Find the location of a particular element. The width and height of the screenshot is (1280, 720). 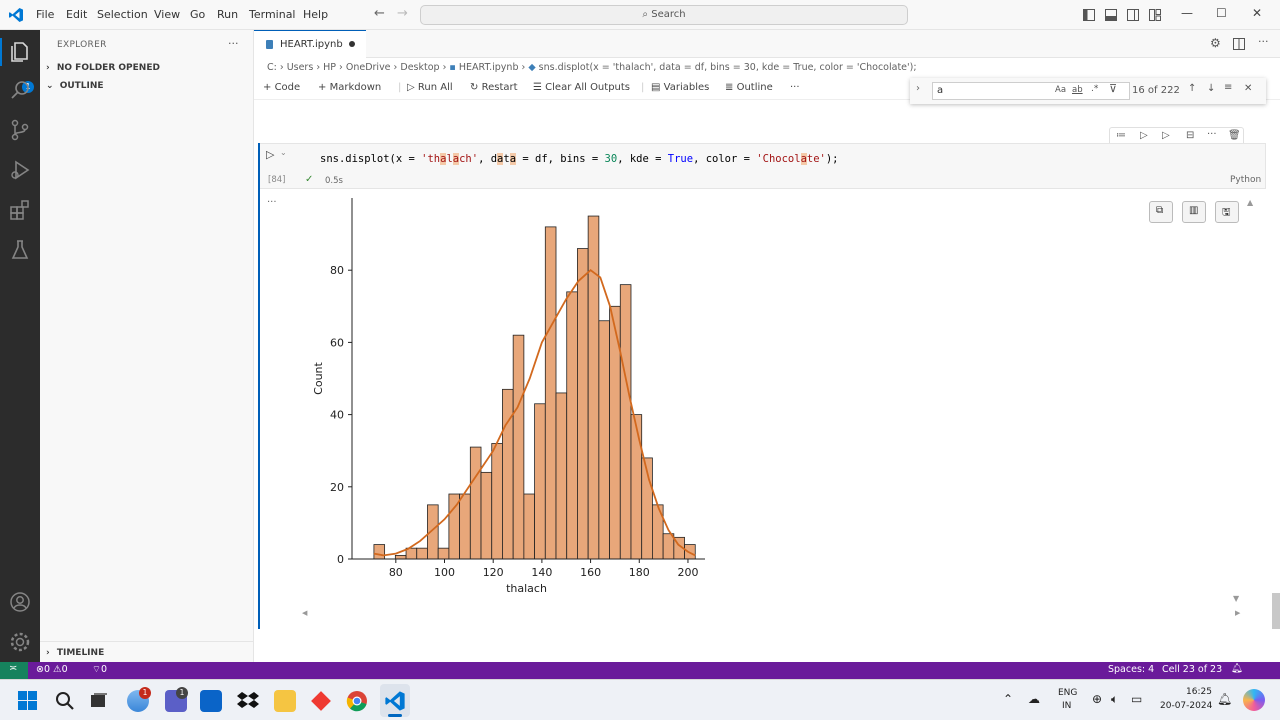

vscode-taskbar-button is located at coordinates (395, 700).